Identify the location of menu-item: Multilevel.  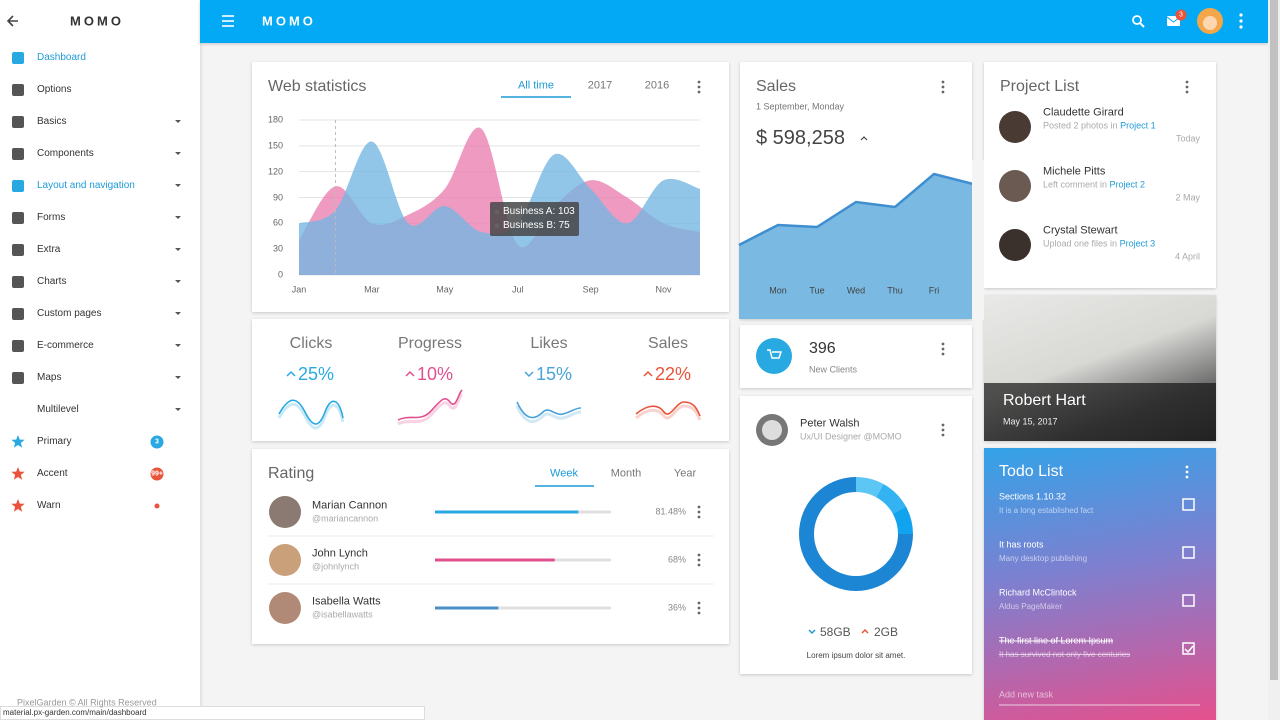
(58, 409).